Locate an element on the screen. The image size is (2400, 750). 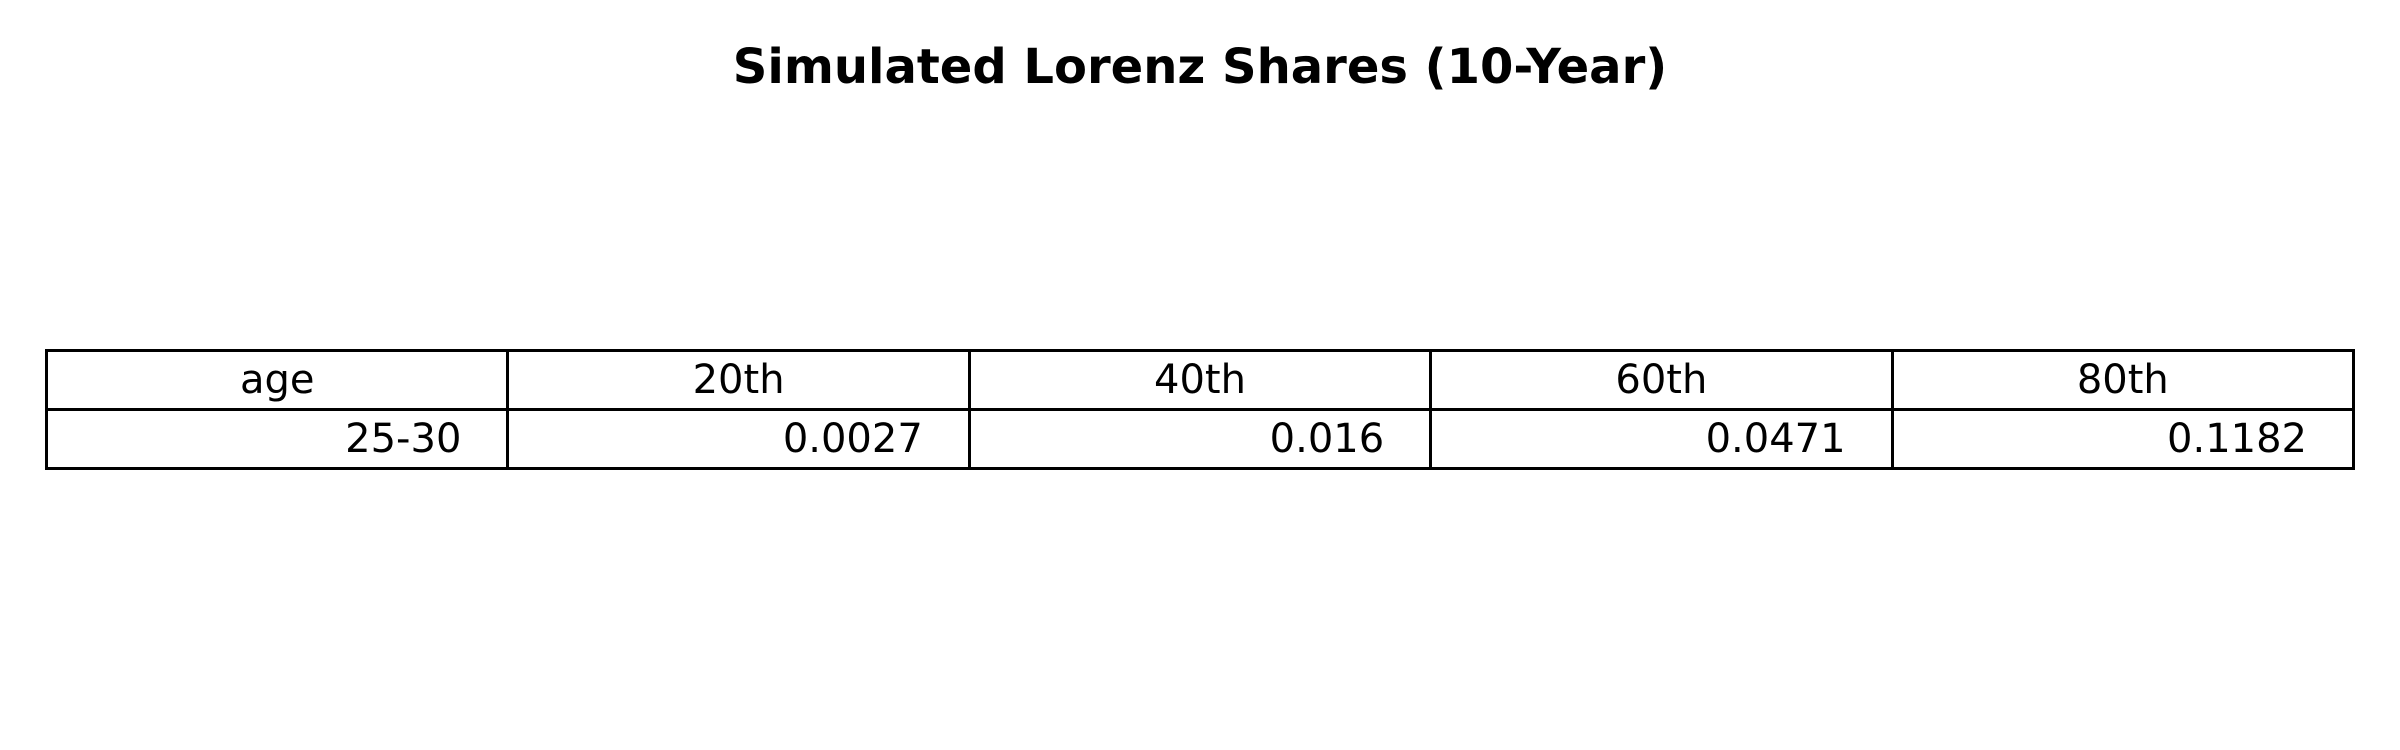
column-header-80th: 80th is located at coordinates (2123, 380).